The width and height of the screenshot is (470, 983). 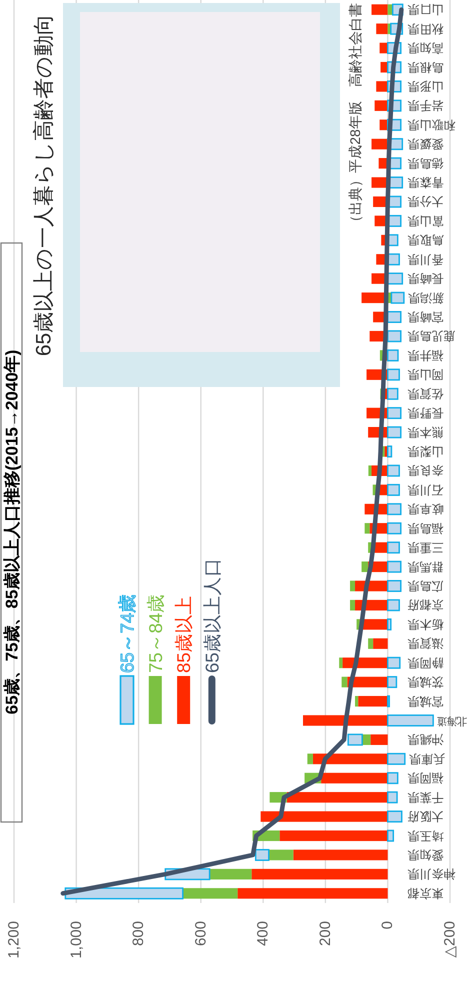 What do you see at coordinates (426, 605) in the screenshot?
I see `category-label: 京都府` at bounding box center [426, 605].